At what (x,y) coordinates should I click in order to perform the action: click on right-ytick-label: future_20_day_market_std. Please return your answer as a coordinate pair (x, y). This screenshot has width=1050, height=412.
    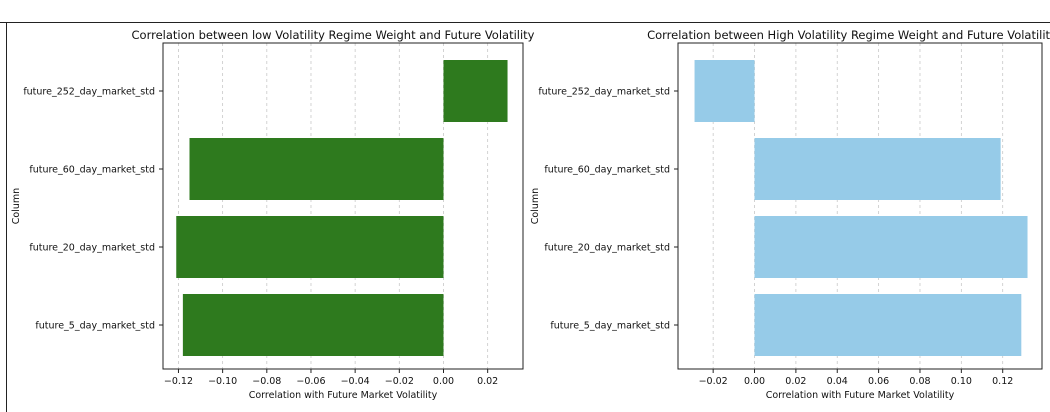
    Looking at the image, I should click on (607, 248).